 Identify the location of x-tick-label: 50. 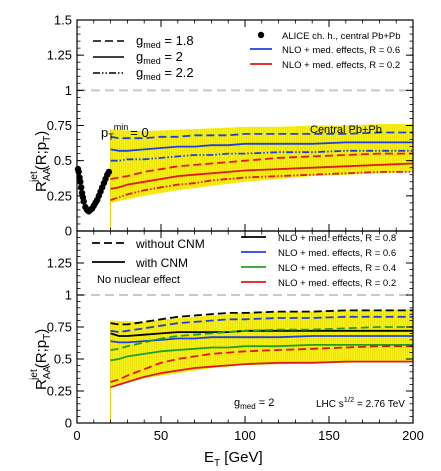
(161, 435).